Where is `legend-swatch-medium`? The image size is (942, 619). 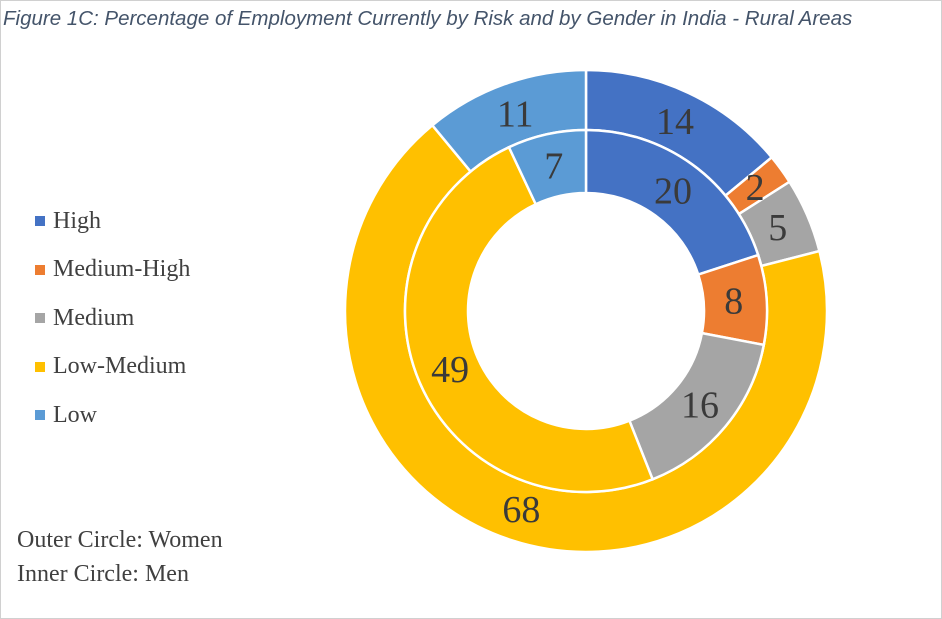
legend-swatch-medium is located at coordinates (40, 318).